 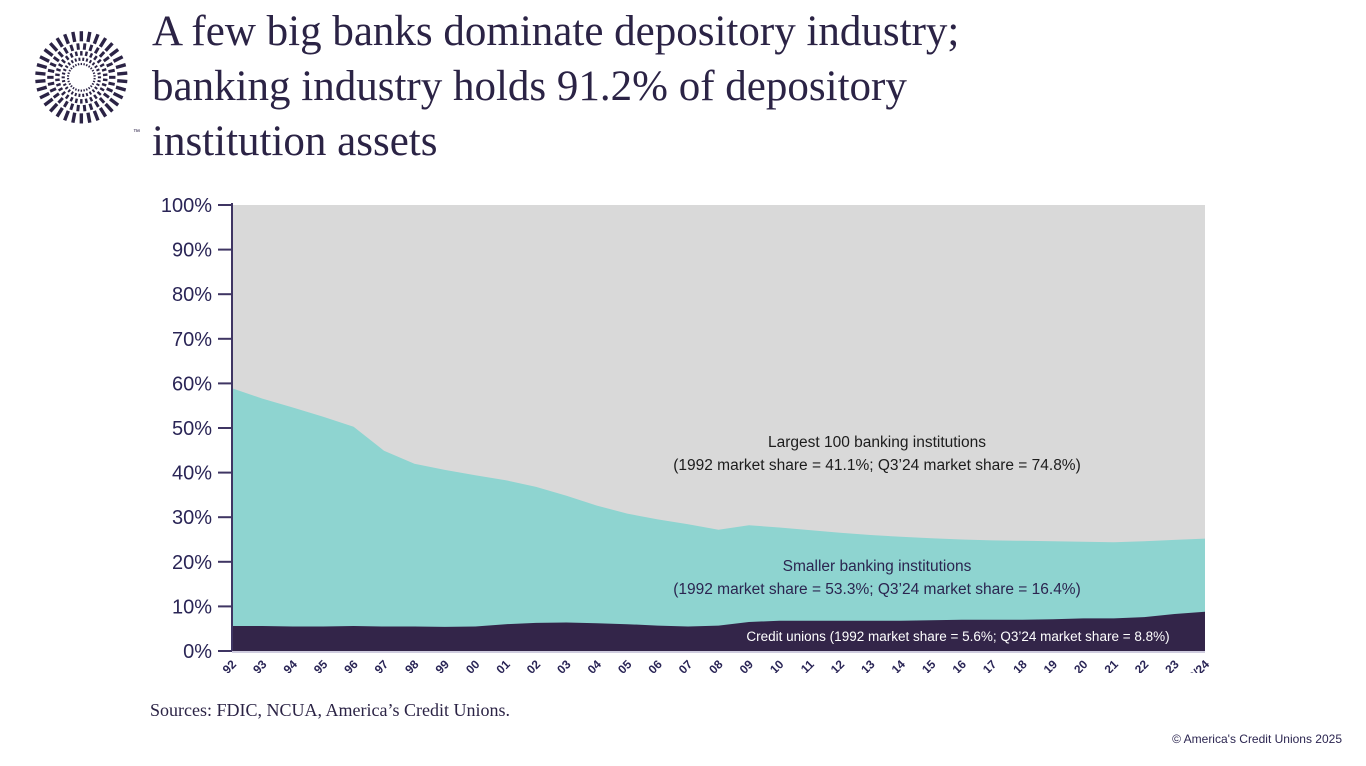 I want to click on x-axis-label: 93, so click(x=260, y=665).